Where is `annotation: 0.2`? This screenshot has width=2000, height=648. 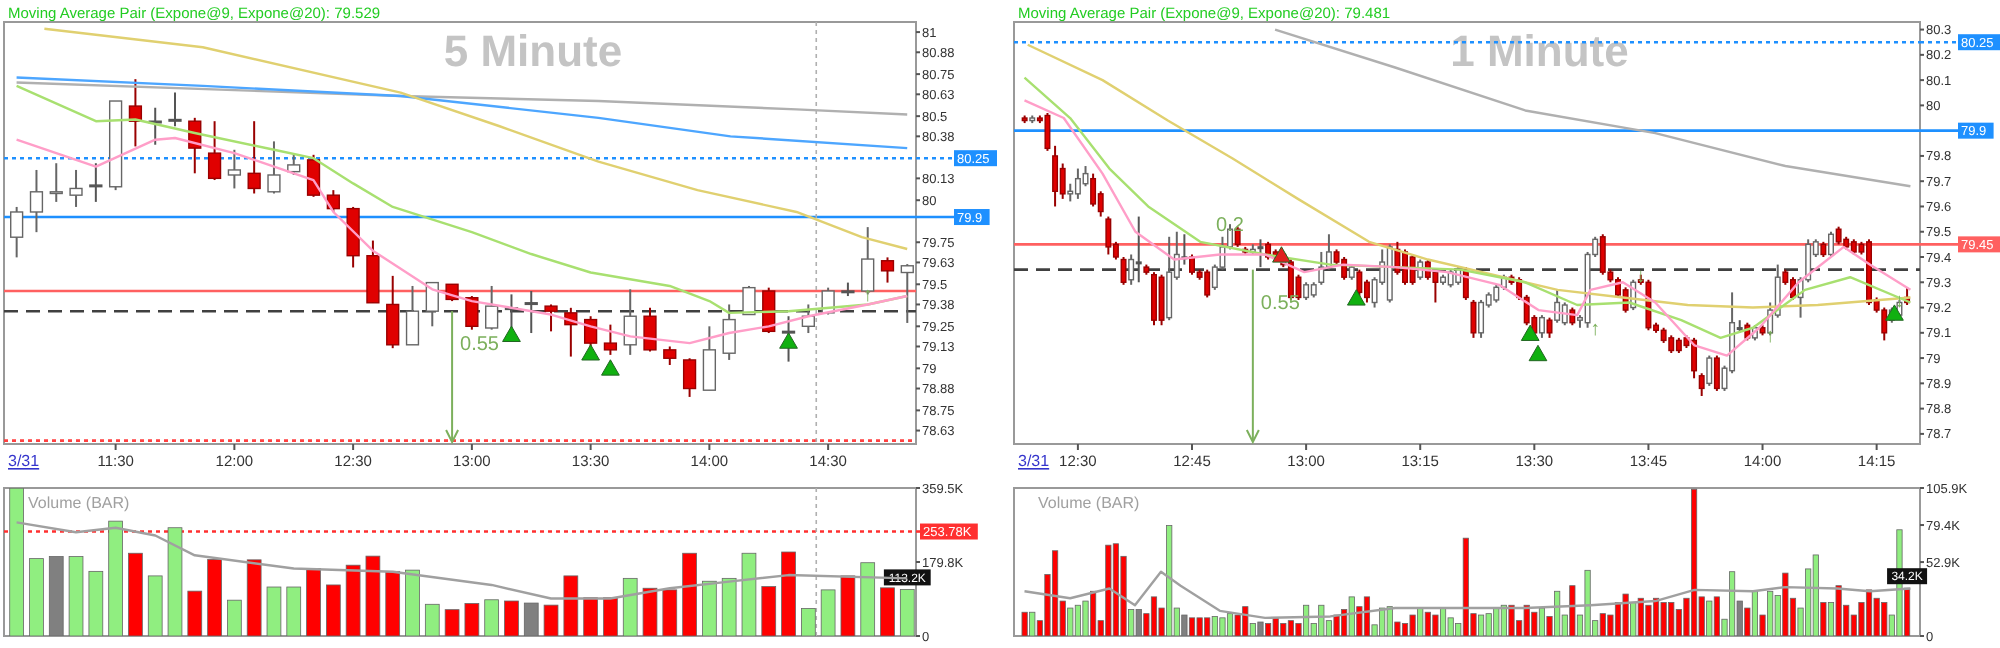 annotation: 0.2 is located at coordinates (1230, 226).